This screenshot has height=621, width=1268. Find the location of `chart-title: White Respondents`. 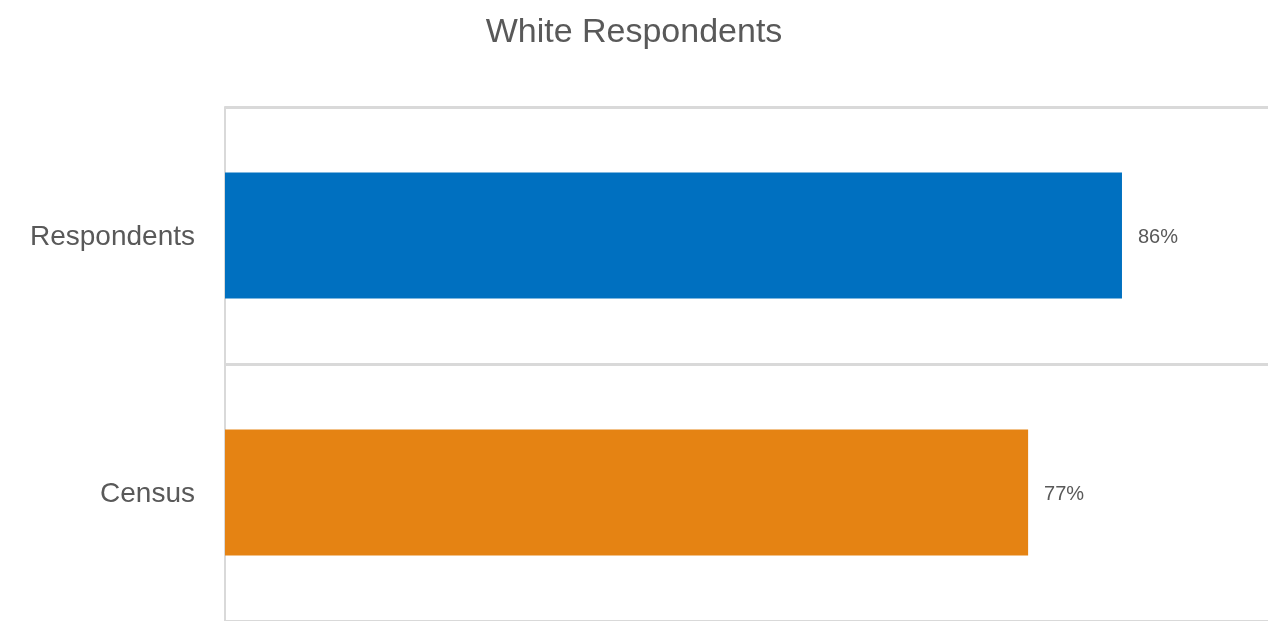

chart-title: White Respondents is located at coordinates (634, 30).